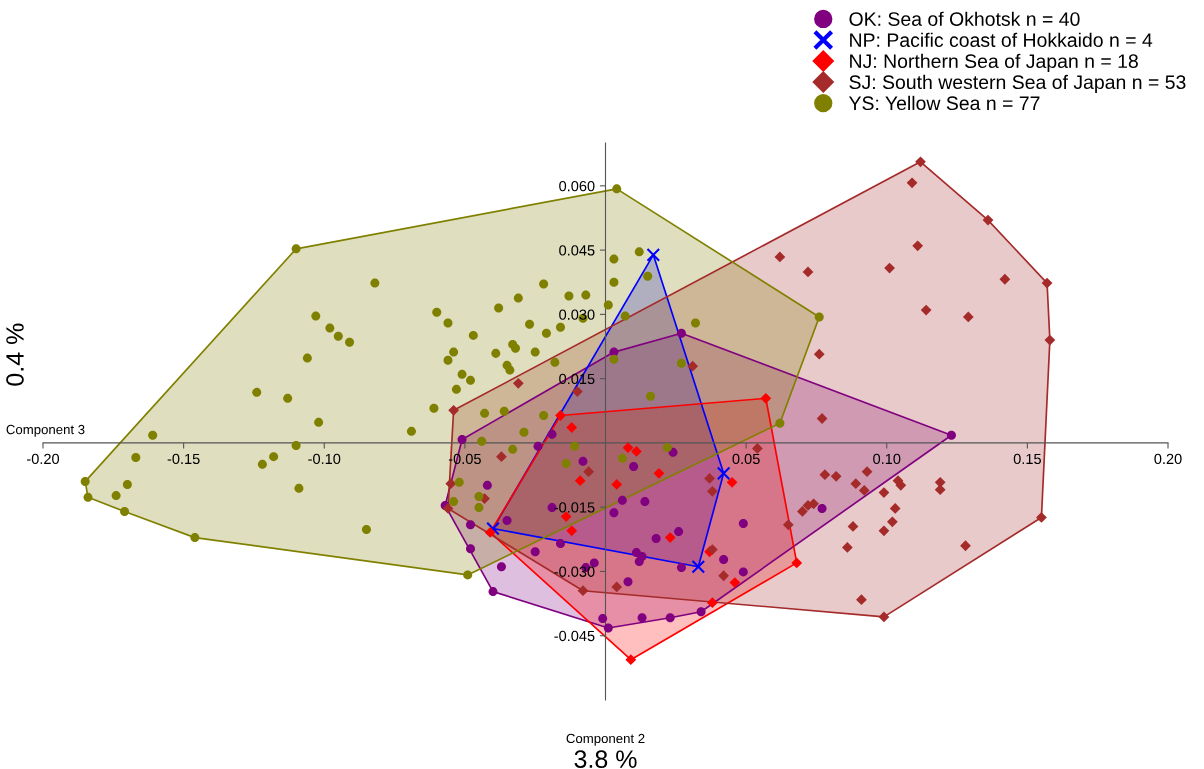 This screenshot has width=1204, height=769. I want to click on x-axis-title: Component 2, so click(605, 739).